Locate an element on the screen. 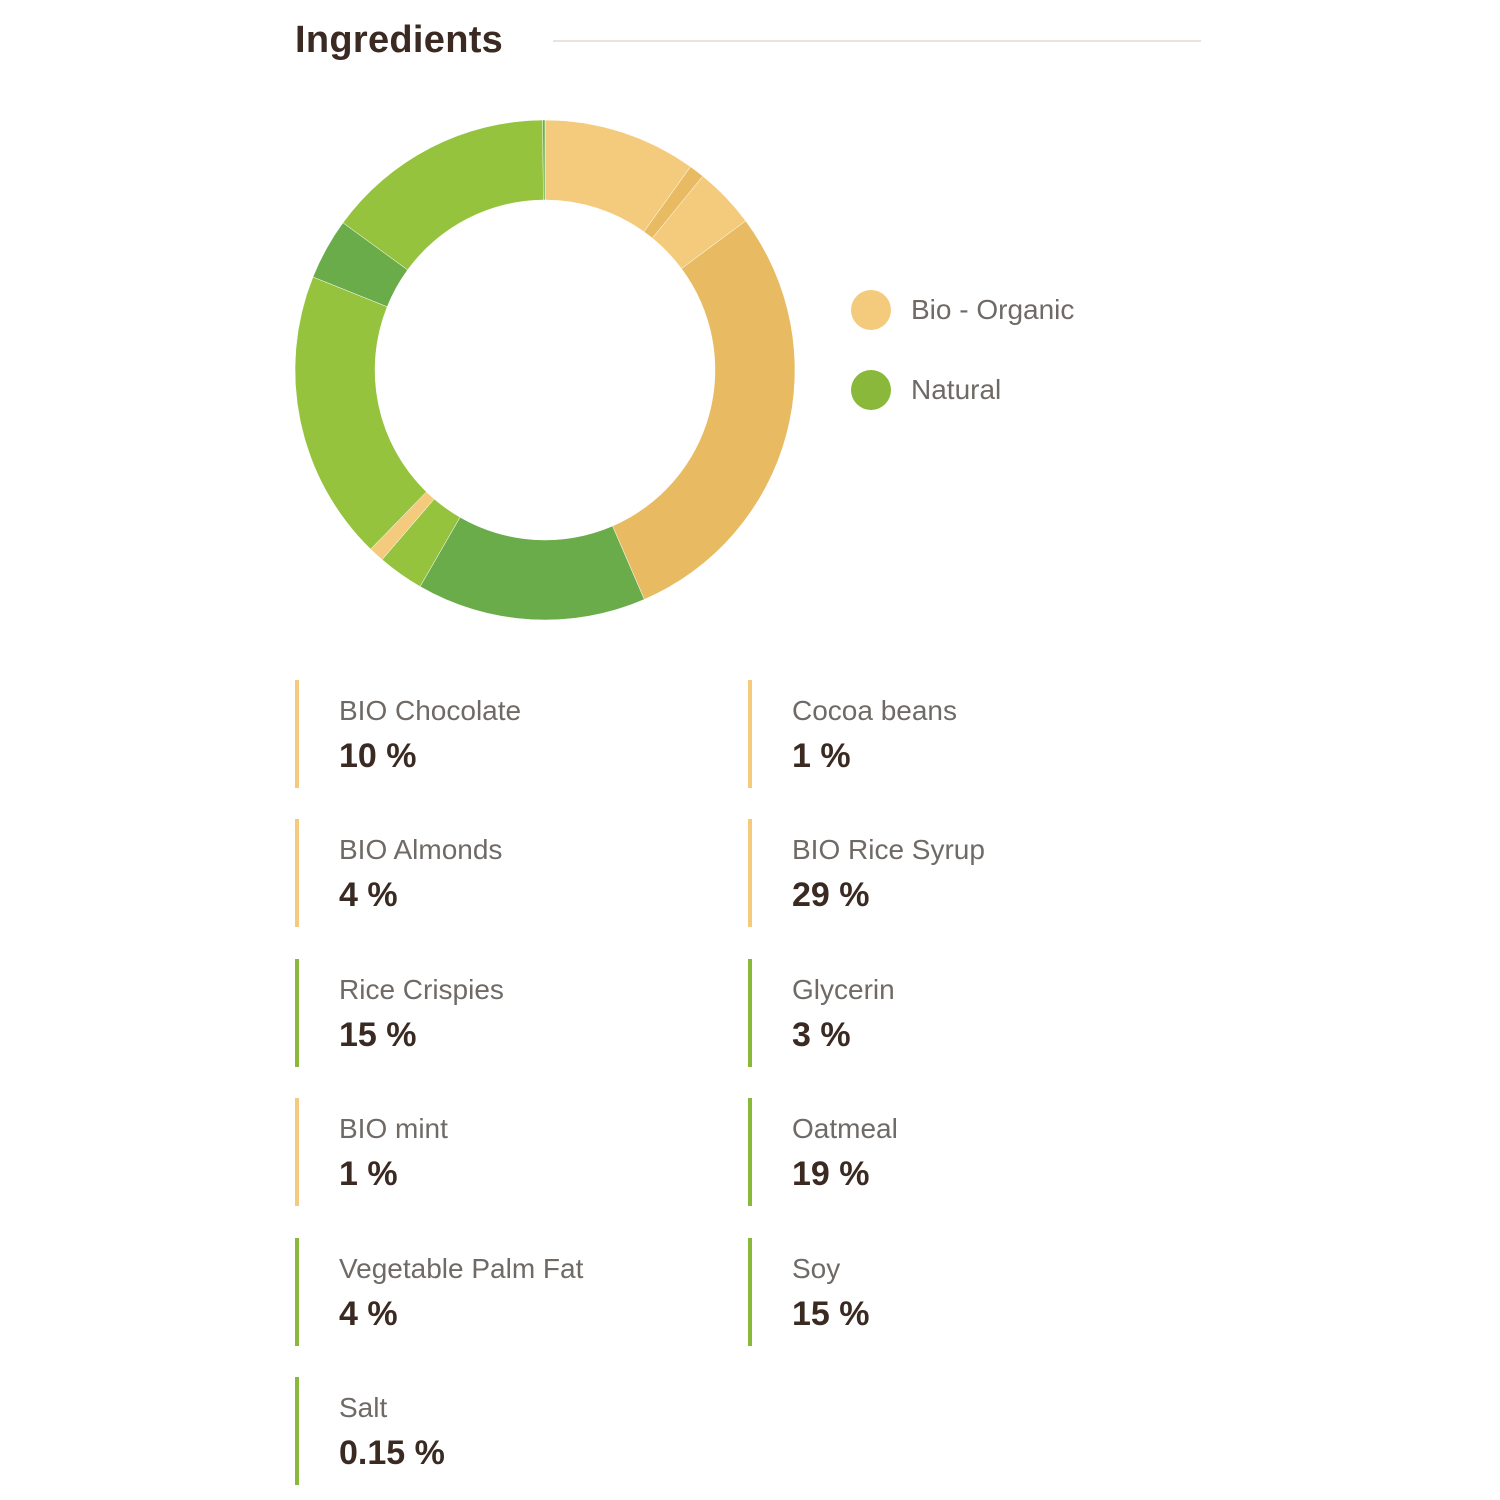 This screenshot has height=1500, width=1500. ingredient-percent: 19 % is located at coordinates (831, 1174).